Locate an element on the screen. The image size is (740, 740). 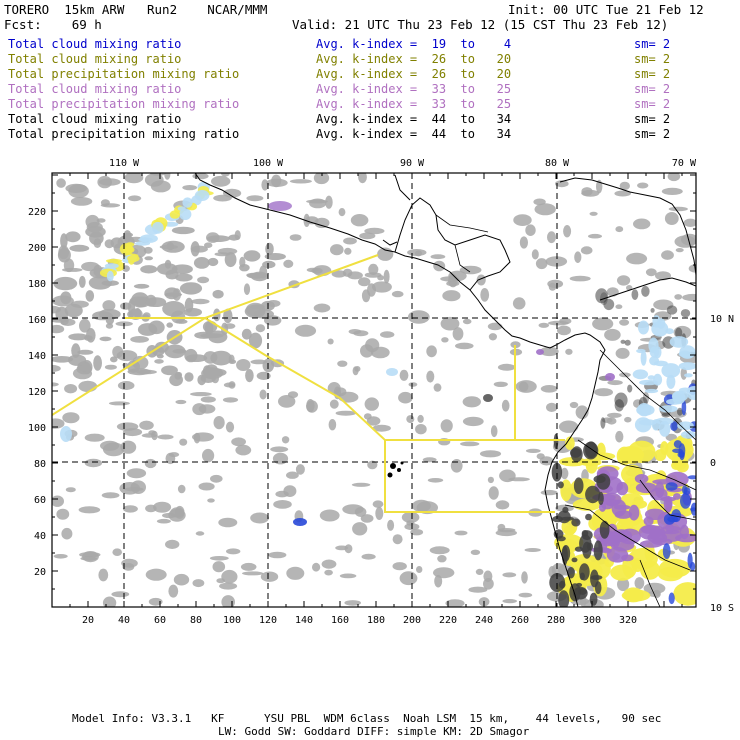
legend-kindex-6: Avg. k-index = 44 to 34 is located at coordinates (414, 134).